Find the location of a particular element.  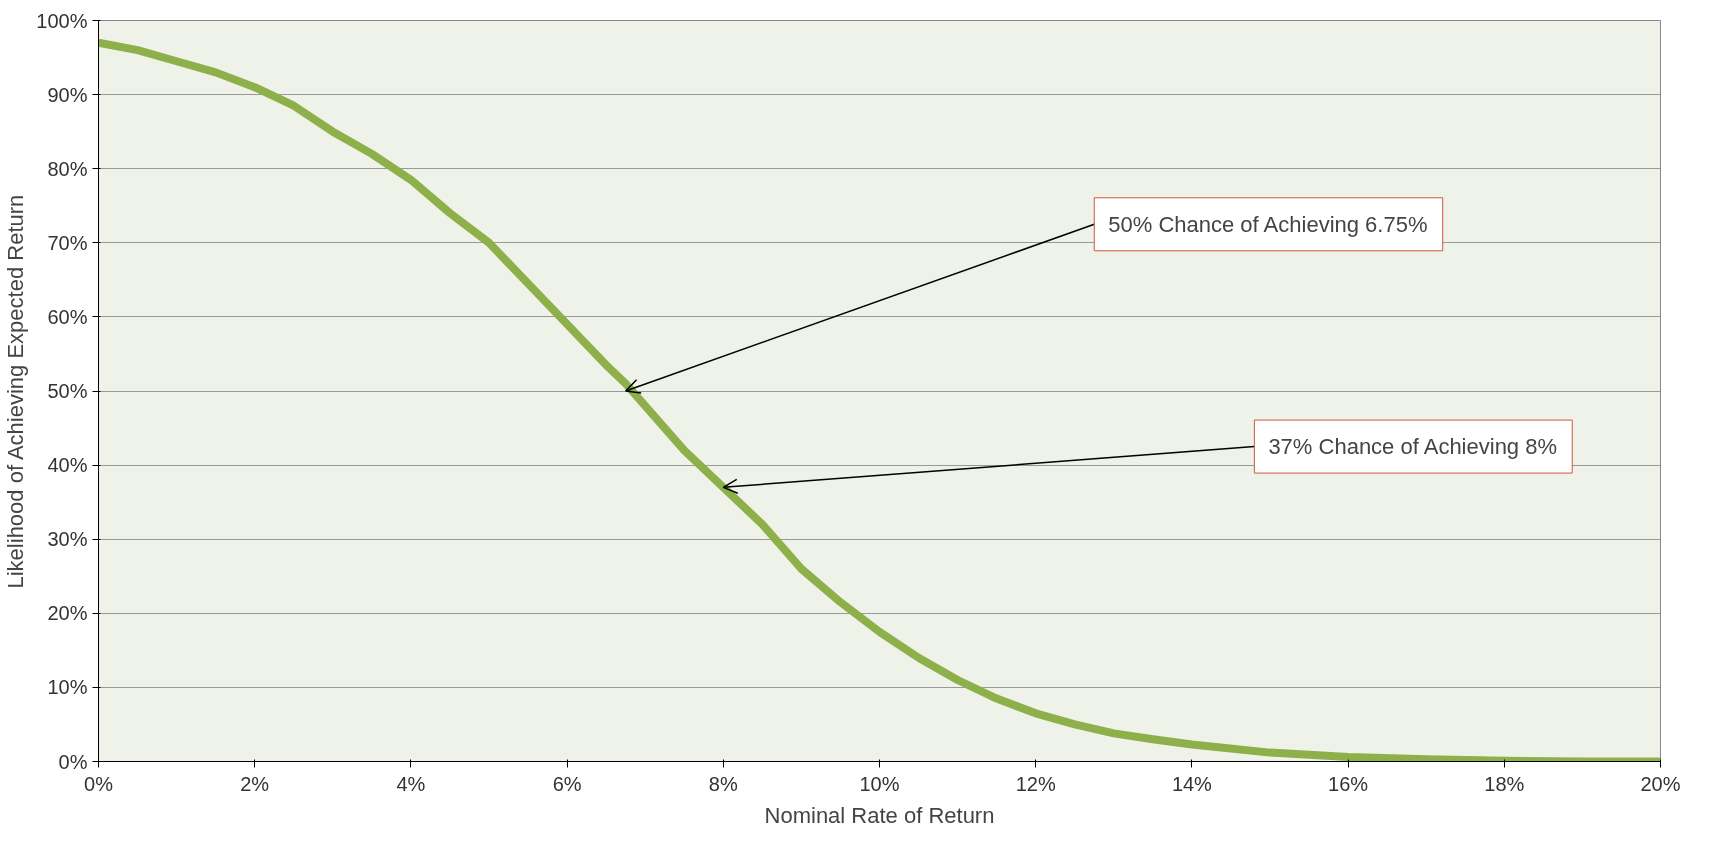

x-tick-label: 8% is located at coordinates (723, 783).